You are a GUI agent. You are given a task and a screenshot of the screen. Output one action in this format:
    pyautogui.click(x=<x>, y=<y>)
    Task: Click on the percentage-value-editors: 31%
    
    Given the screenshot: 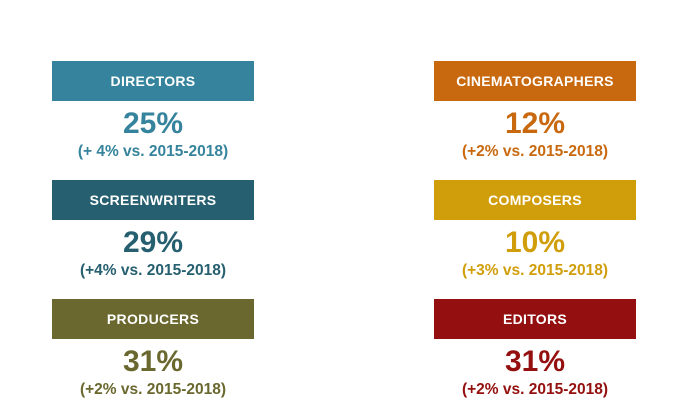 What is the action you would take?
    pyautogui.click(x=535, y=361)
    